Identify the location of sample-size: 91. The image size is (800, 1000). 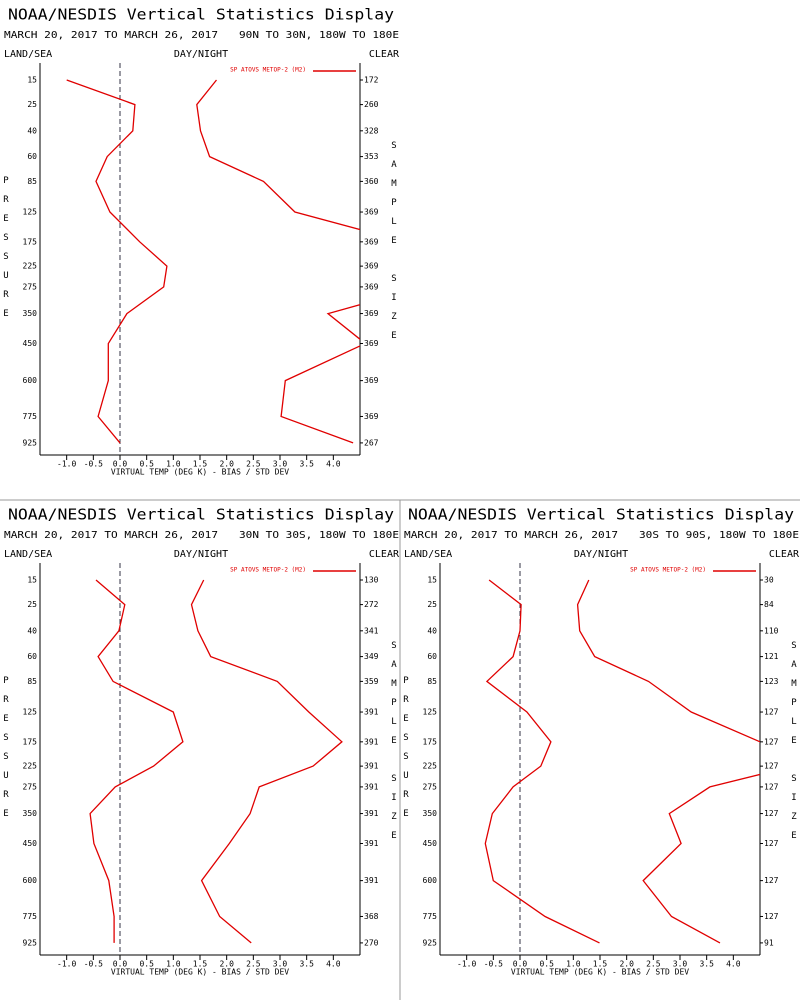
(769, 942).